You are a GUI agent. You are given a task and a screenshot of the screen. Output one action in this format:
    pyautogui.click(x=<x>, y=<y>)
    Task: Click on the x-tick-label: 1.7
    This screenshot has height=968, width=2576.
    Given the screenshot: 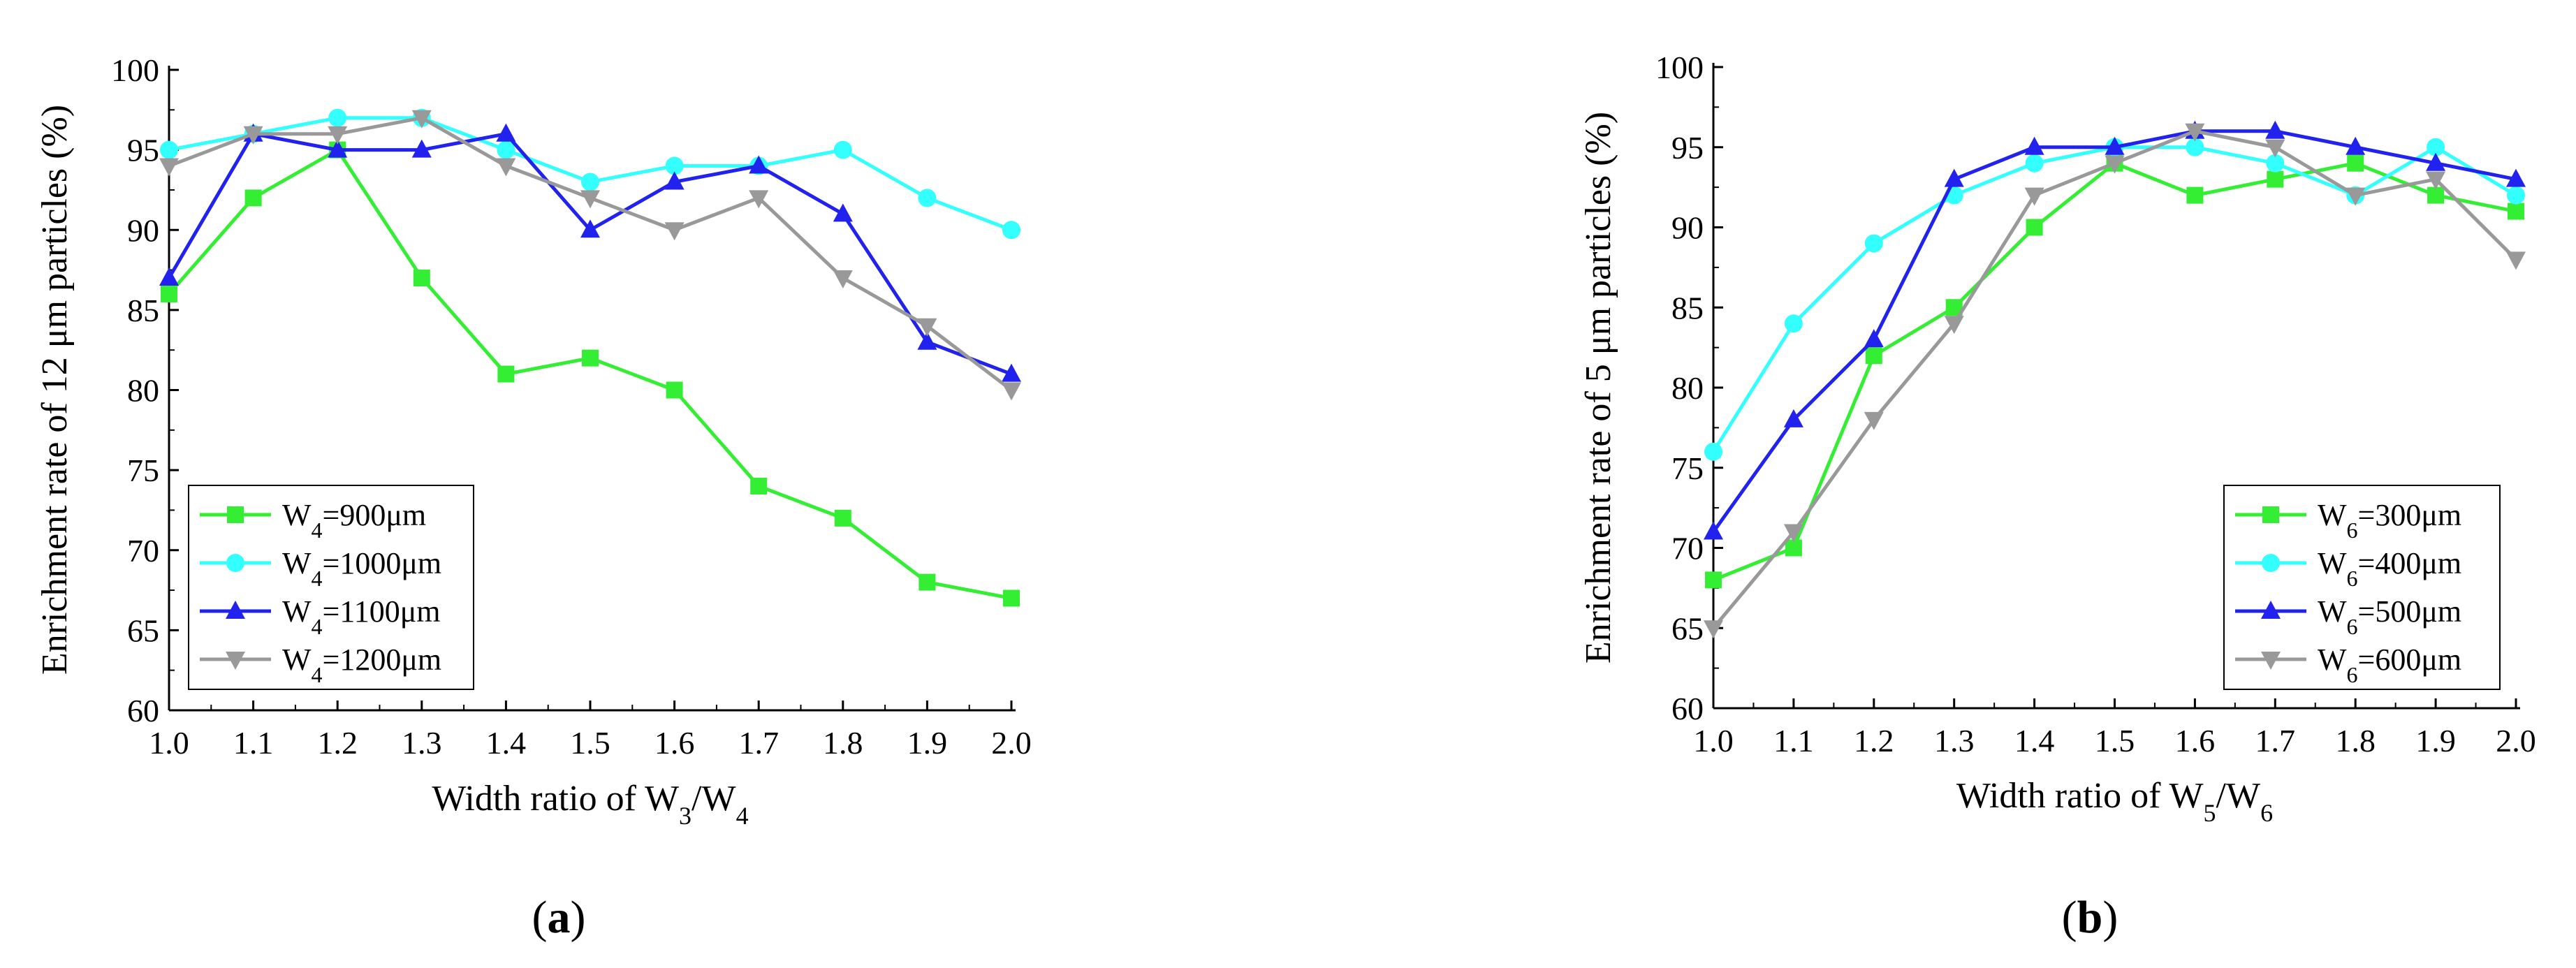 What is the action you would take?
    pyautogui.click(x=2275, y=740)
    